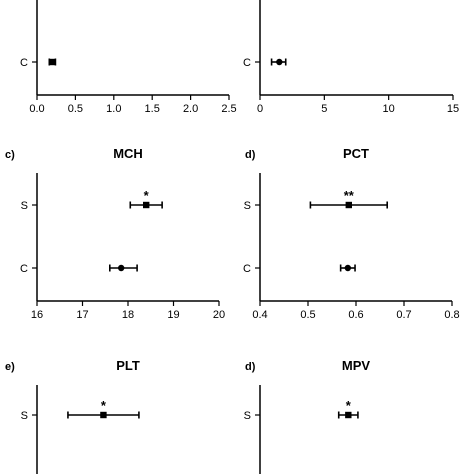  What do you see at coordinates (355, 315) in the screenshot?
I see `x-tick-label: 0.6` at bounding box center [355, 315].